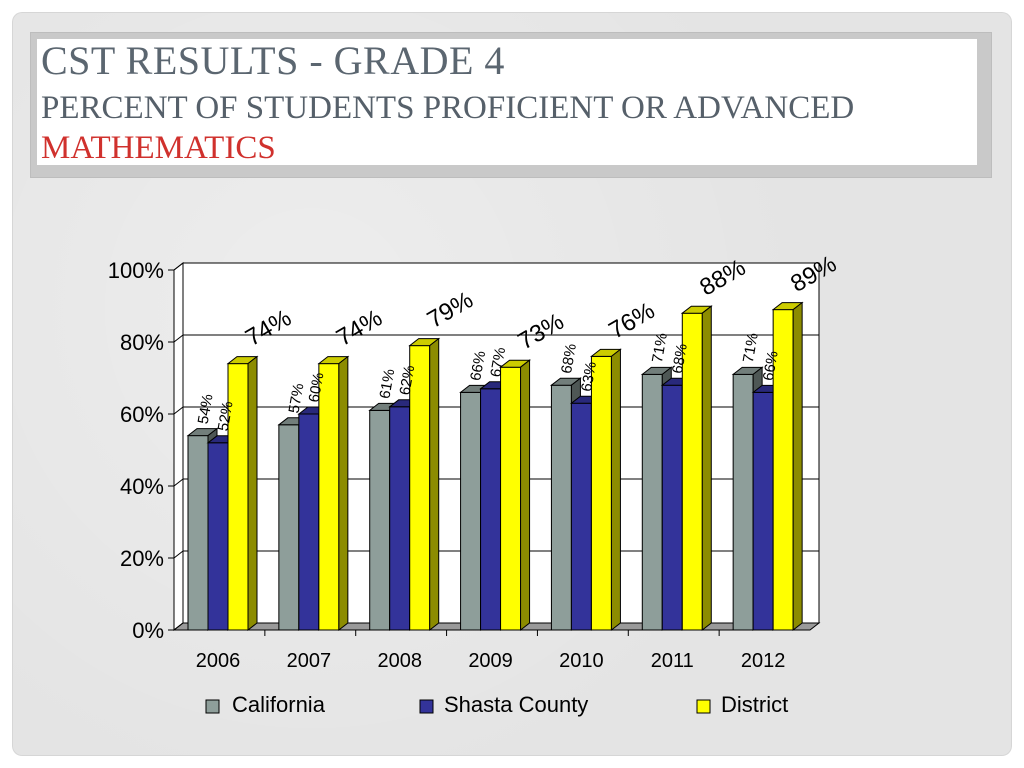 The image size is (1024, 768). Describe the element at coordinates (212, 706) in the screenshot. I see `legend-swatch-california` at that location.